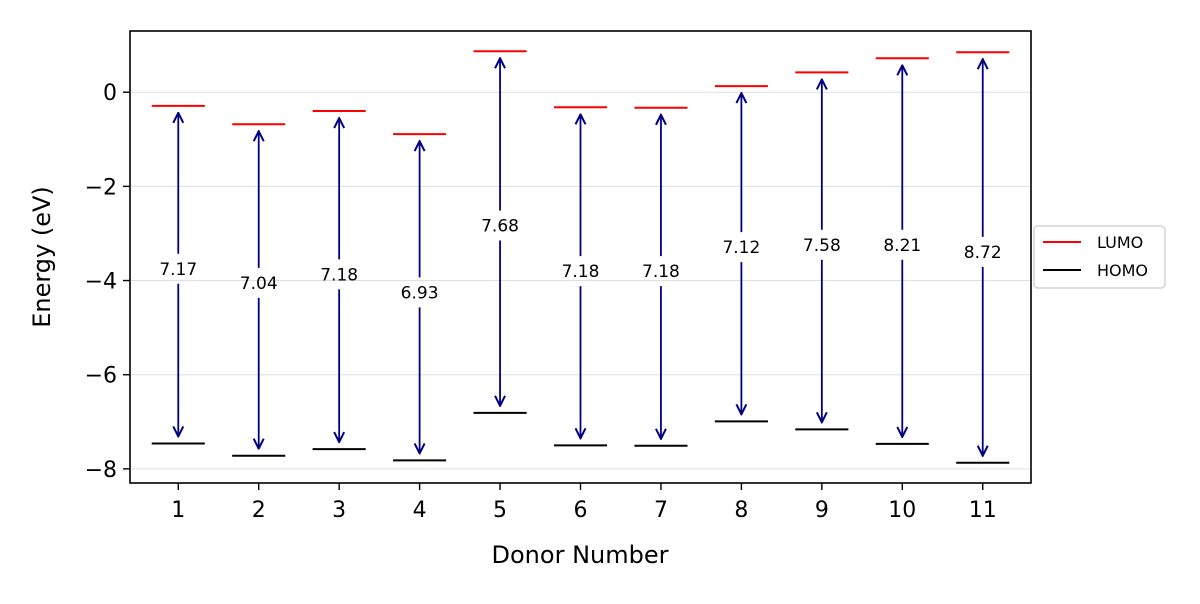 Image resolution: width=1200 pixels, height=604 pixels. Describe the element at coordinates (741, 248) in the screenshot. I see `gap-label: 7.12` at that location.